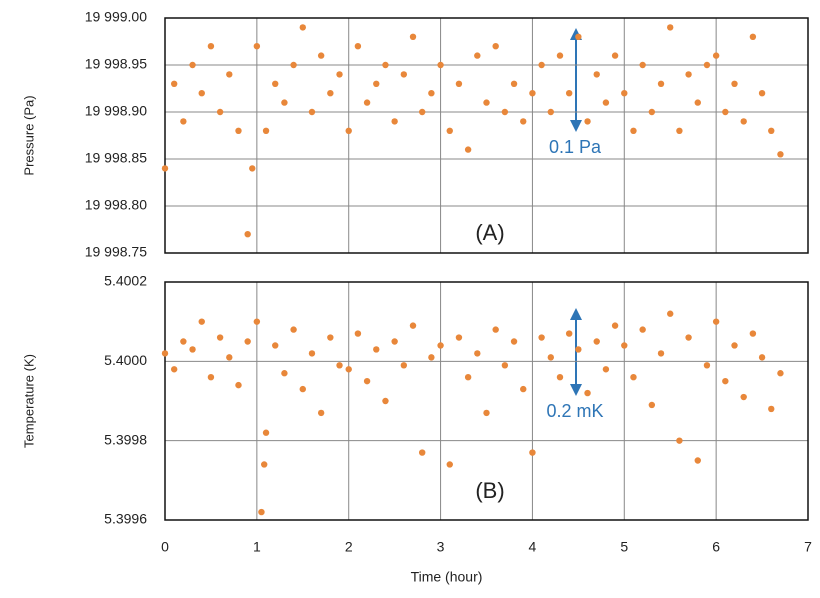  Describe the element at coordinates (349, 547) in the screenshot. I see `x-tick-label: 2` at that location.